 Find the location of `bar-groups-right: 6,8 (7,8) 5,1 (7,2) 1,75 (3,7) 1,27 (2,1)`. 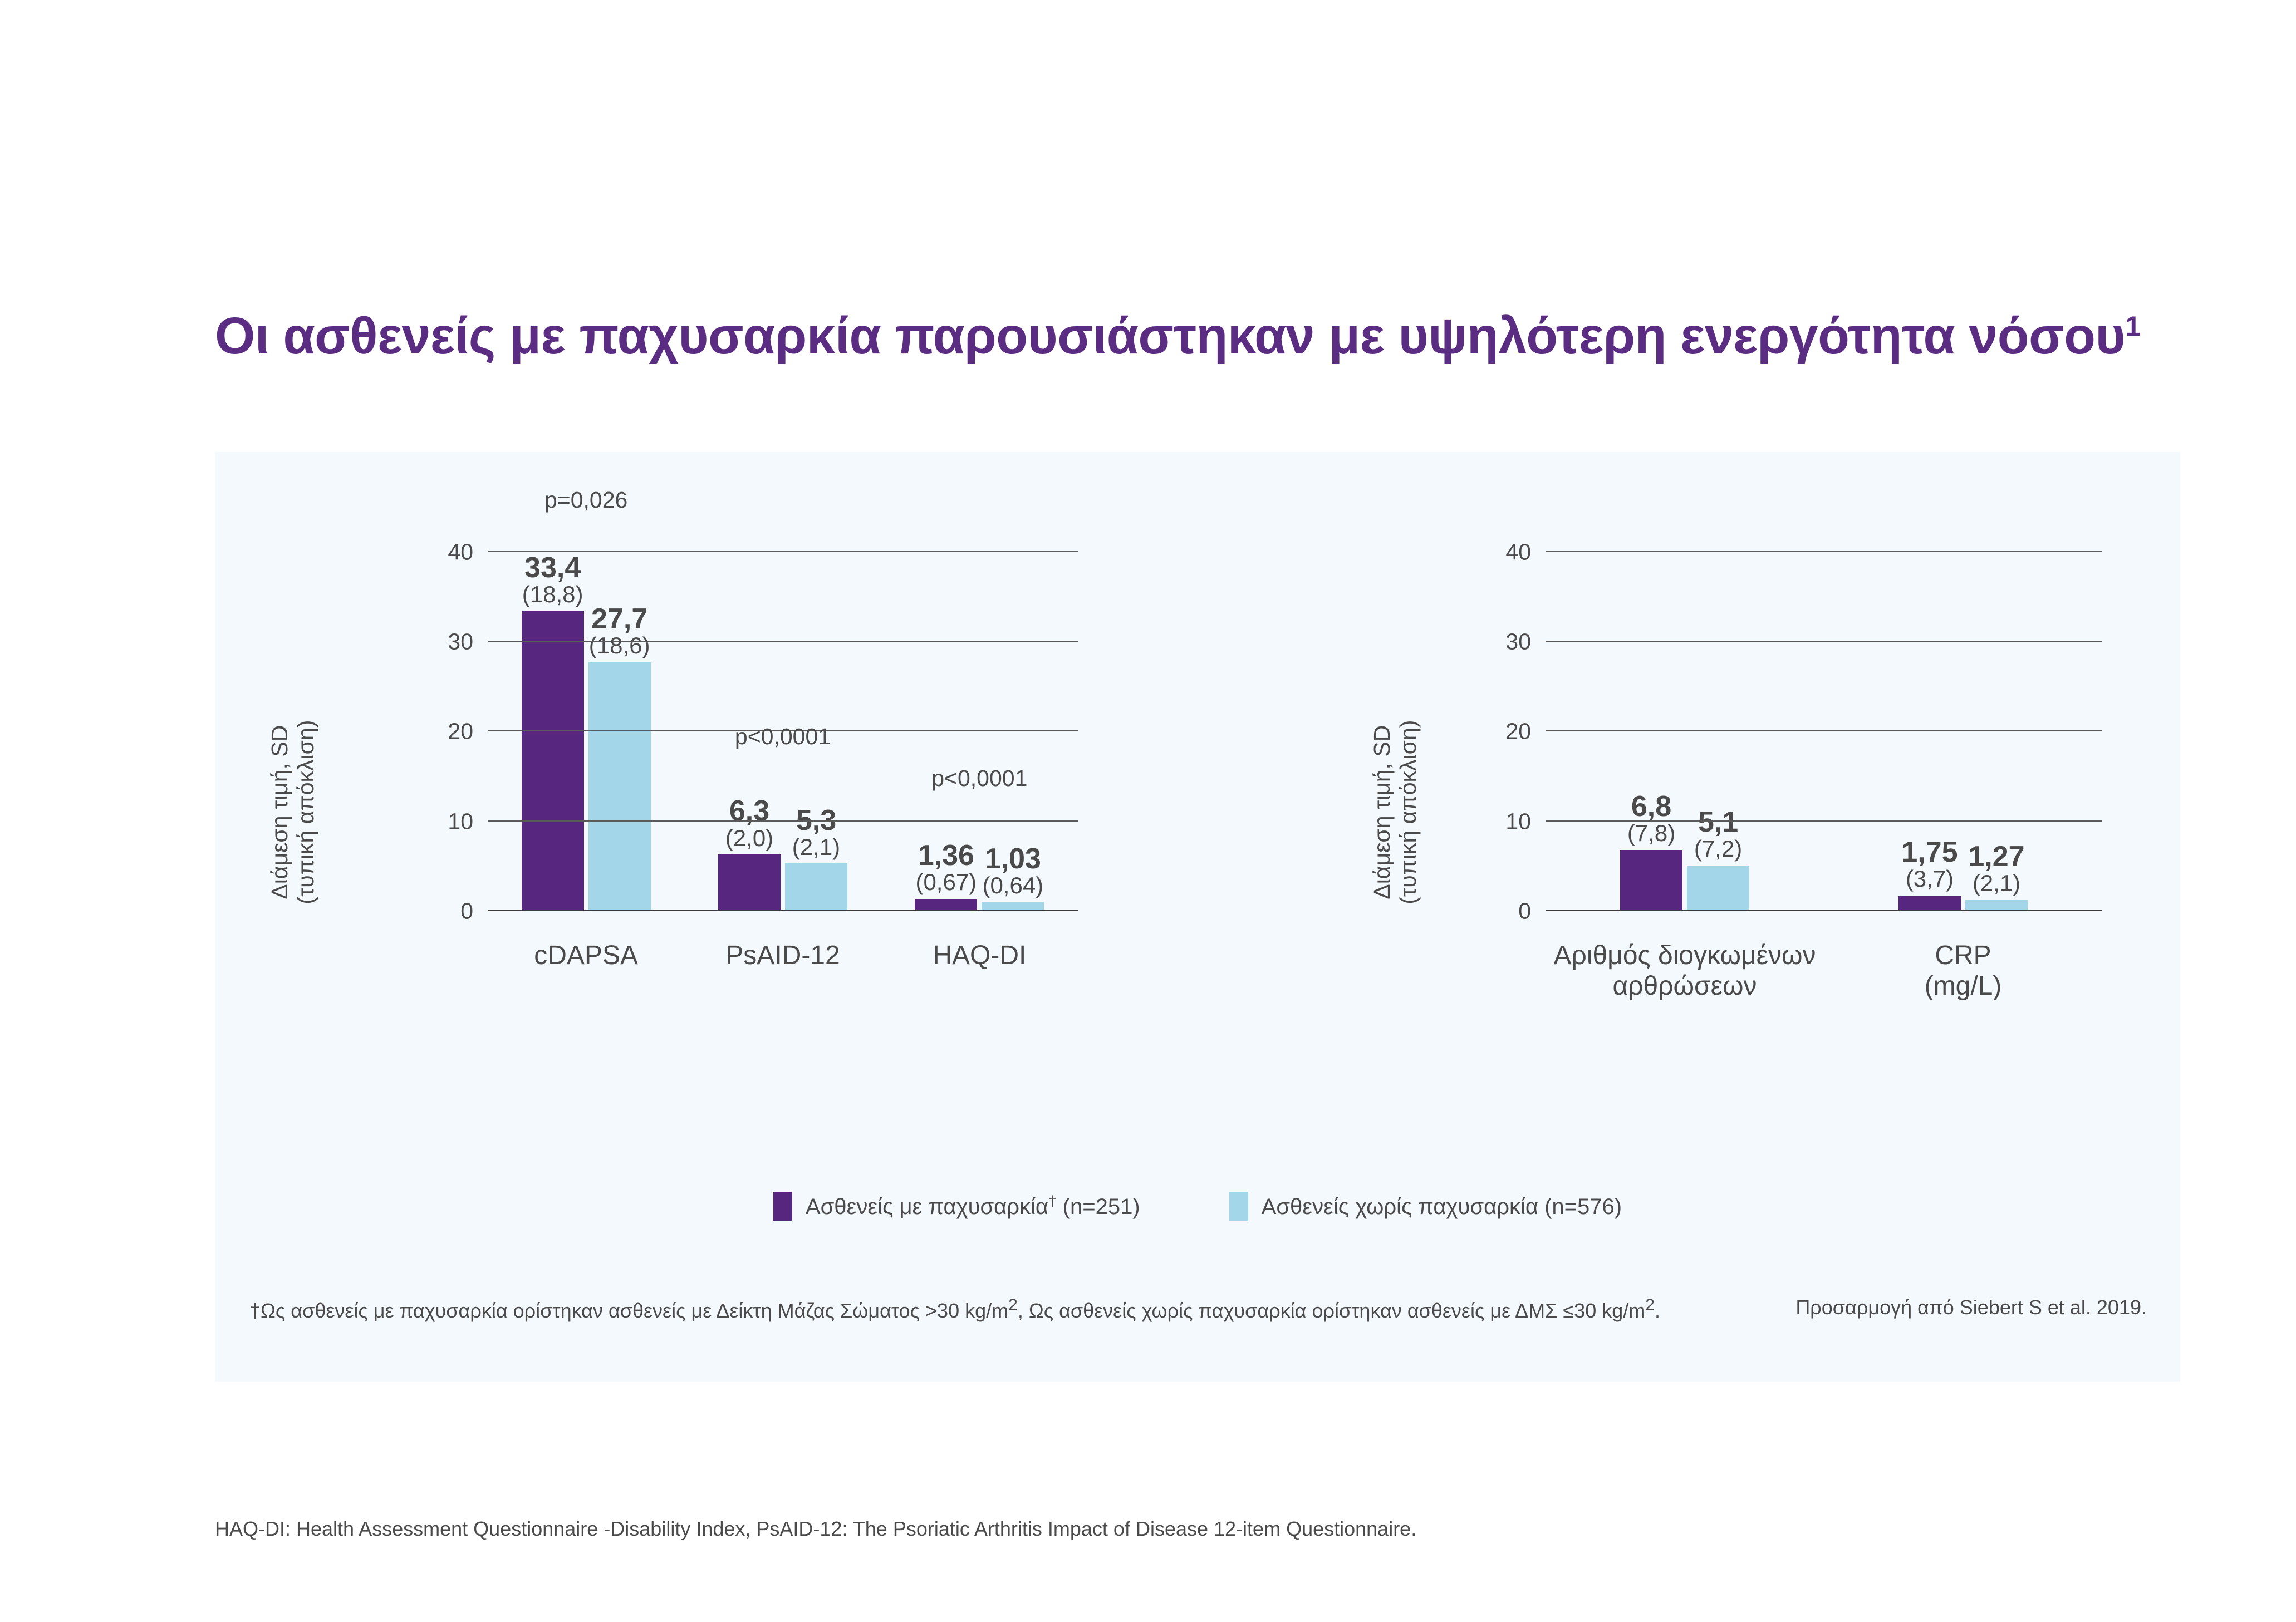

bar-groups-right: 6,8 (7,8) 5,1 (7,2) 1,75 (3,7) 1,27 (2,1) is located at coordinates (1824, 714).